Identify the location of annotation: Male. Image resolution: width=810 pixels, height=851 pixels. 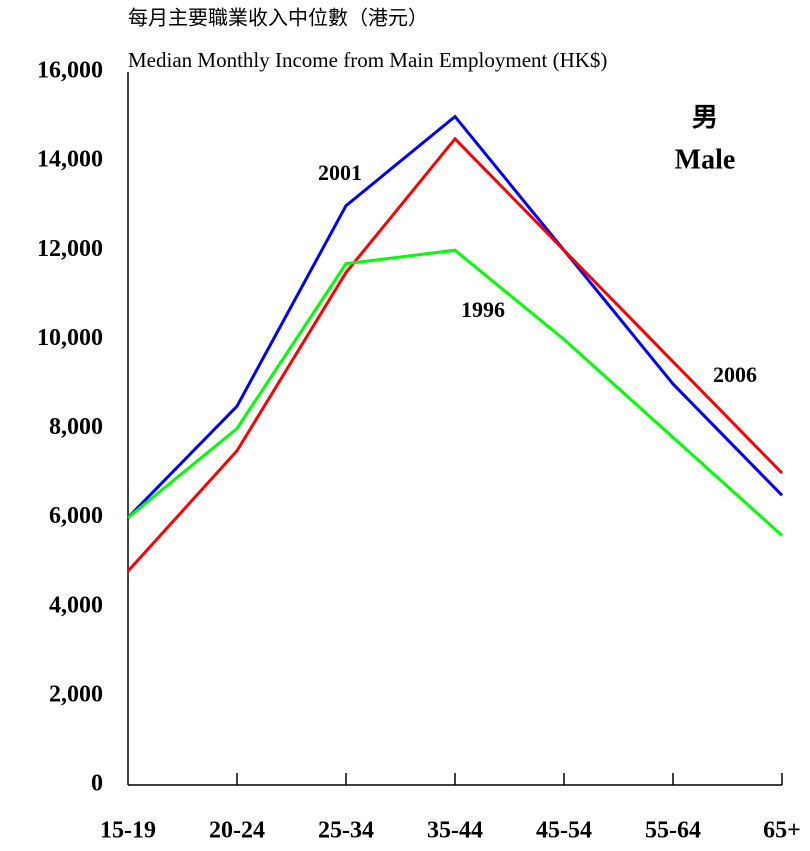
(705, 159).